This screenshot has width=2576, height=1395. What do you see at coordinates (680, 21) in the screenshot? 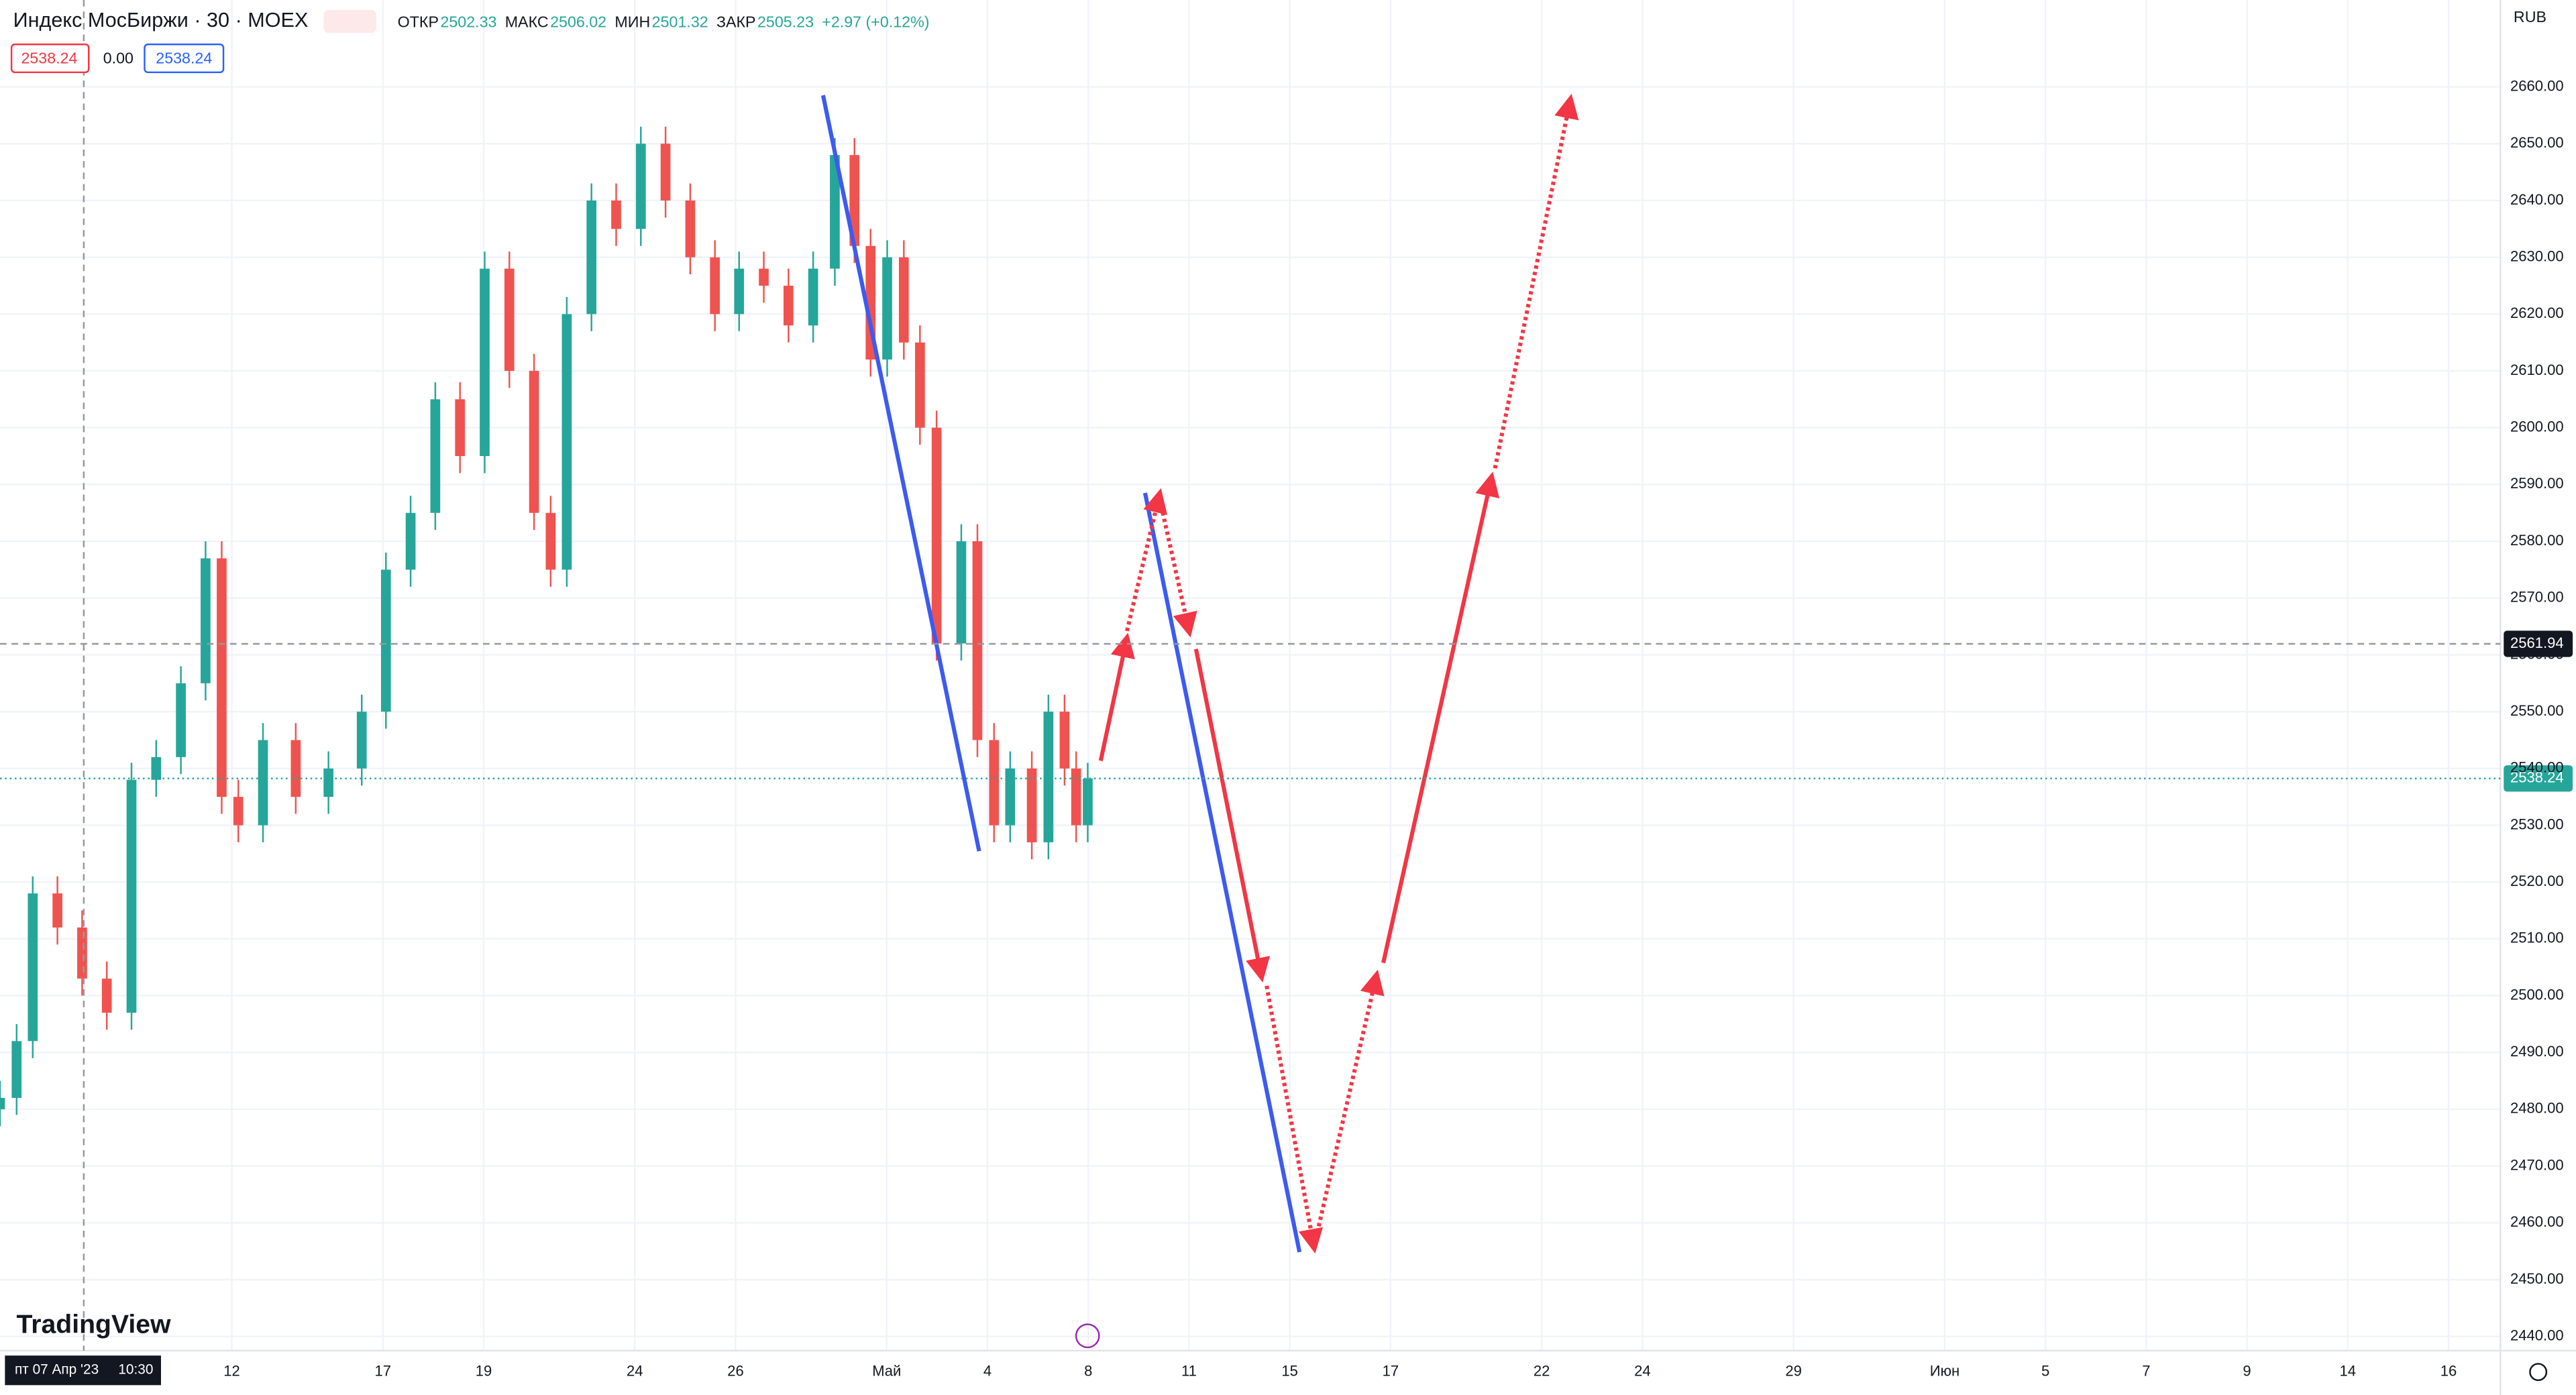
I see `ohlc-value: 2501.32` at bounding box center [680, 21].